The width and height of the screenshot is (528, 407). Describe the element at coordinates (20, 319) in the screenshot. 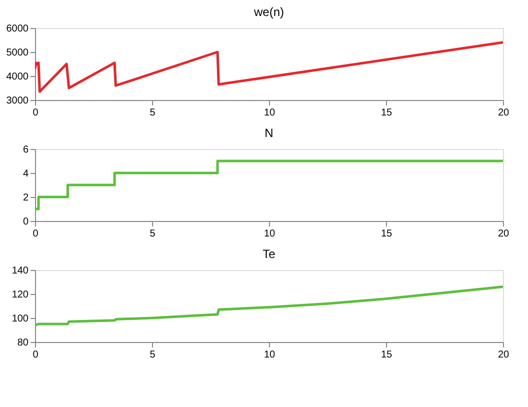

I see `y-tick-label: 100` at that location.